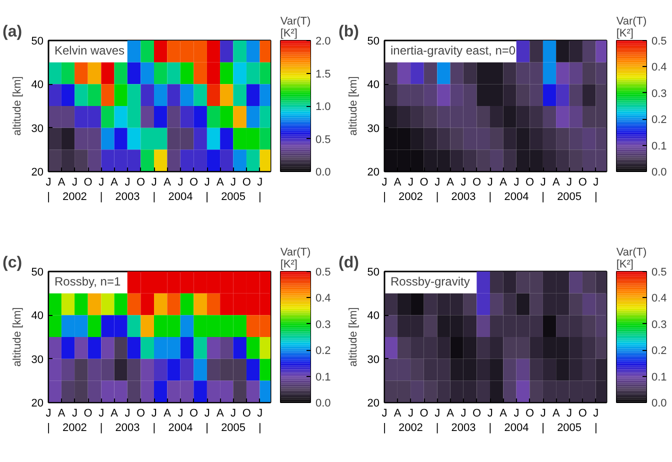 This screenshot has height=462, width=672. Describe the element at coordinates (12, 263) in the screenshot. I see `text: (c)` at that location.